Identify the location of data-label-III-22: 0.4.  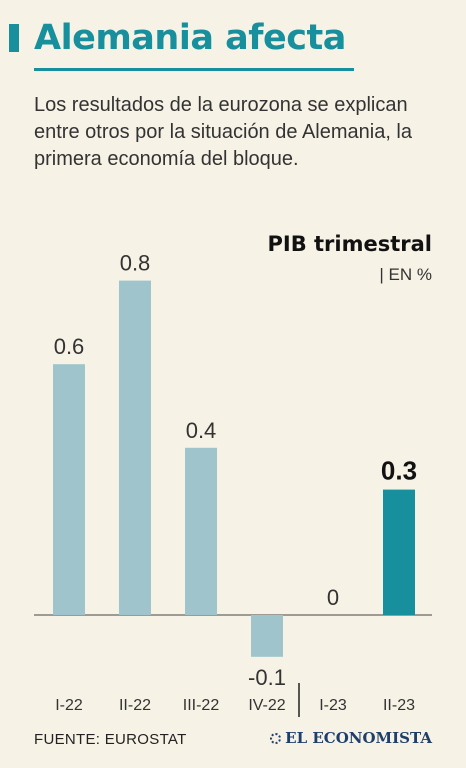
(201, 430).